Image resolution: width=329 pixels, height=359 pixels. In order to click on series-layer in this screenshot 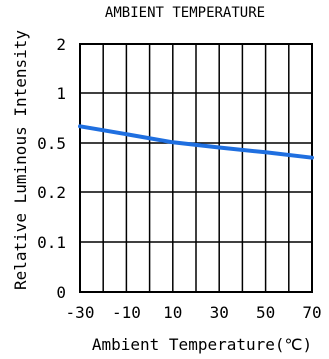, I will do `click(196, 142)`.